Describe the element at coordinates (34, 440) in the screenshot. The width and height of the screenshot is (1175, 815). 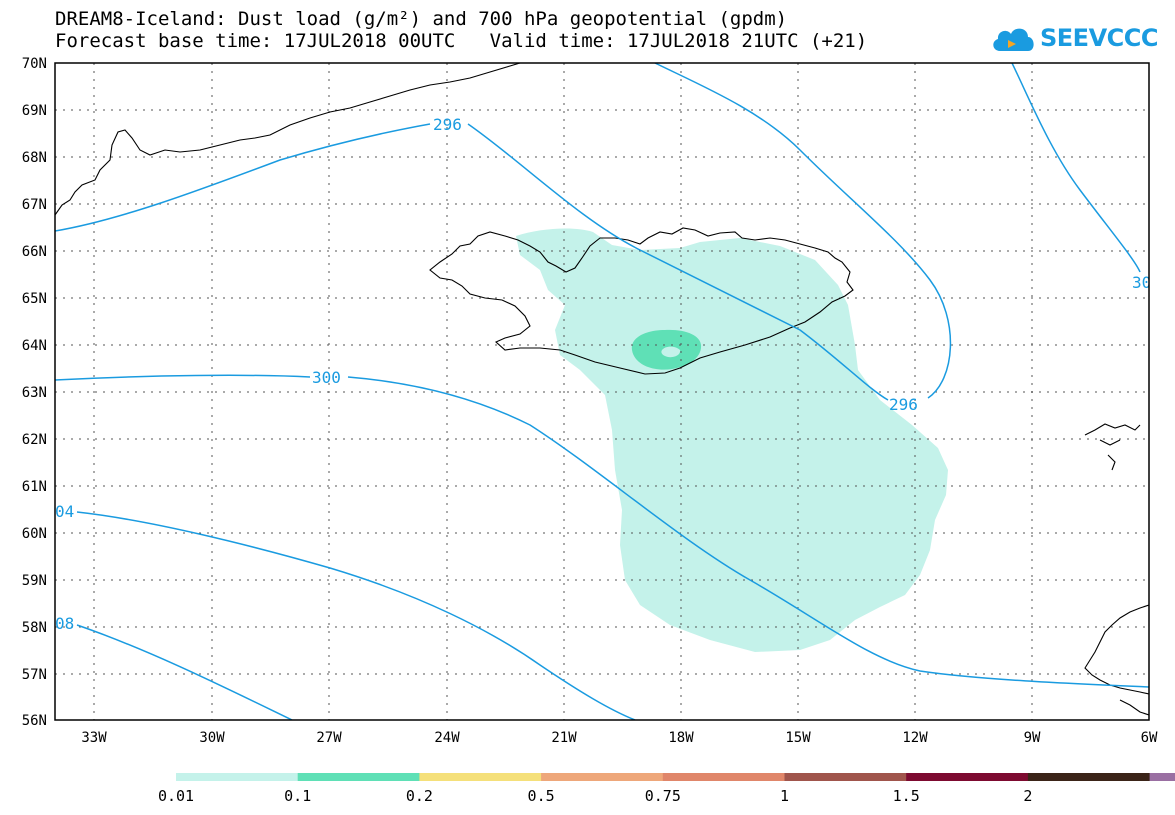
I see `lat-label: 62N` at that location.